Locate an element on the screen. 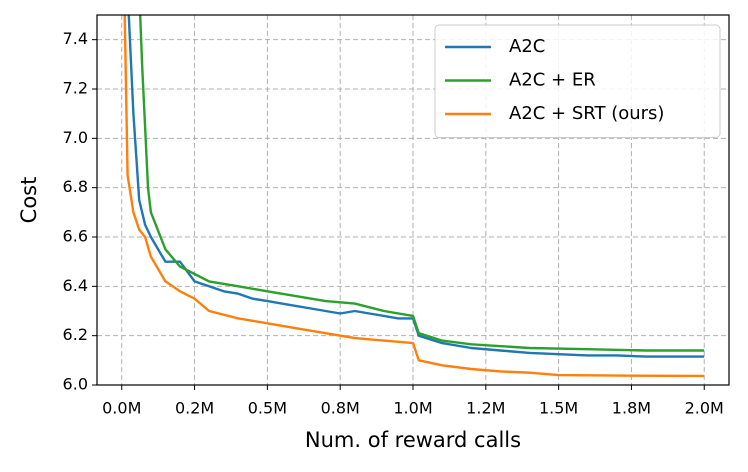  x-tick-label: 0.8M is located at coordinates (340, 408).